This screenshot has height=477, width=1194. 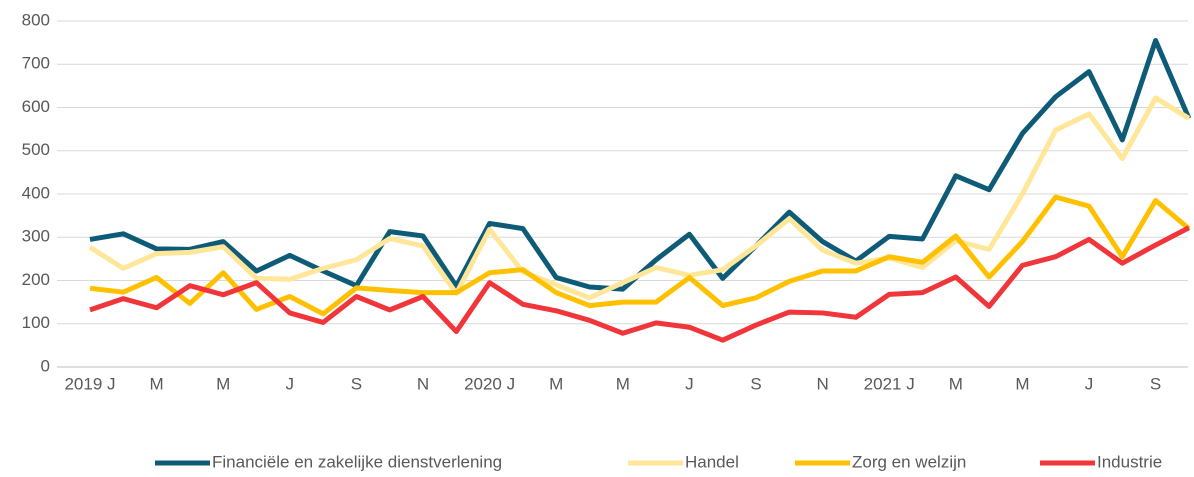 I want to click on legend-label: Zorg en welzijn, so click(x=909, y=461).